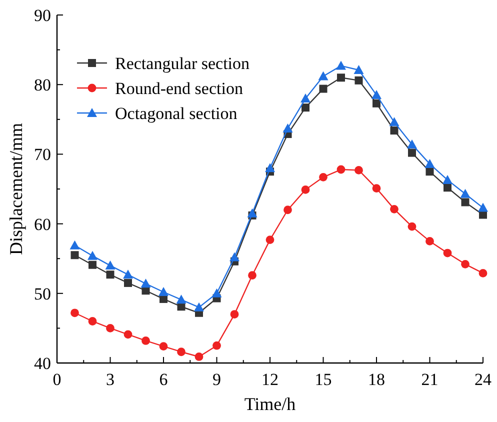 The image size is (497, 422). What do you see at coordinates (163, 379) in the screenshot?
I see `x-tick-label: 6` at bounding box center [163, 379].